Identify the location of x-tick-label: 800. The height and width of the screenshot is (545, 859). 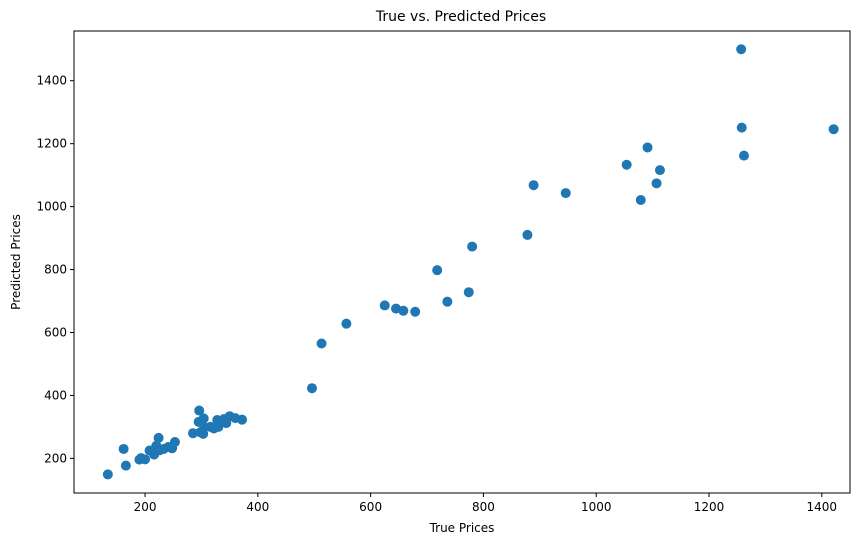
(483, 507).